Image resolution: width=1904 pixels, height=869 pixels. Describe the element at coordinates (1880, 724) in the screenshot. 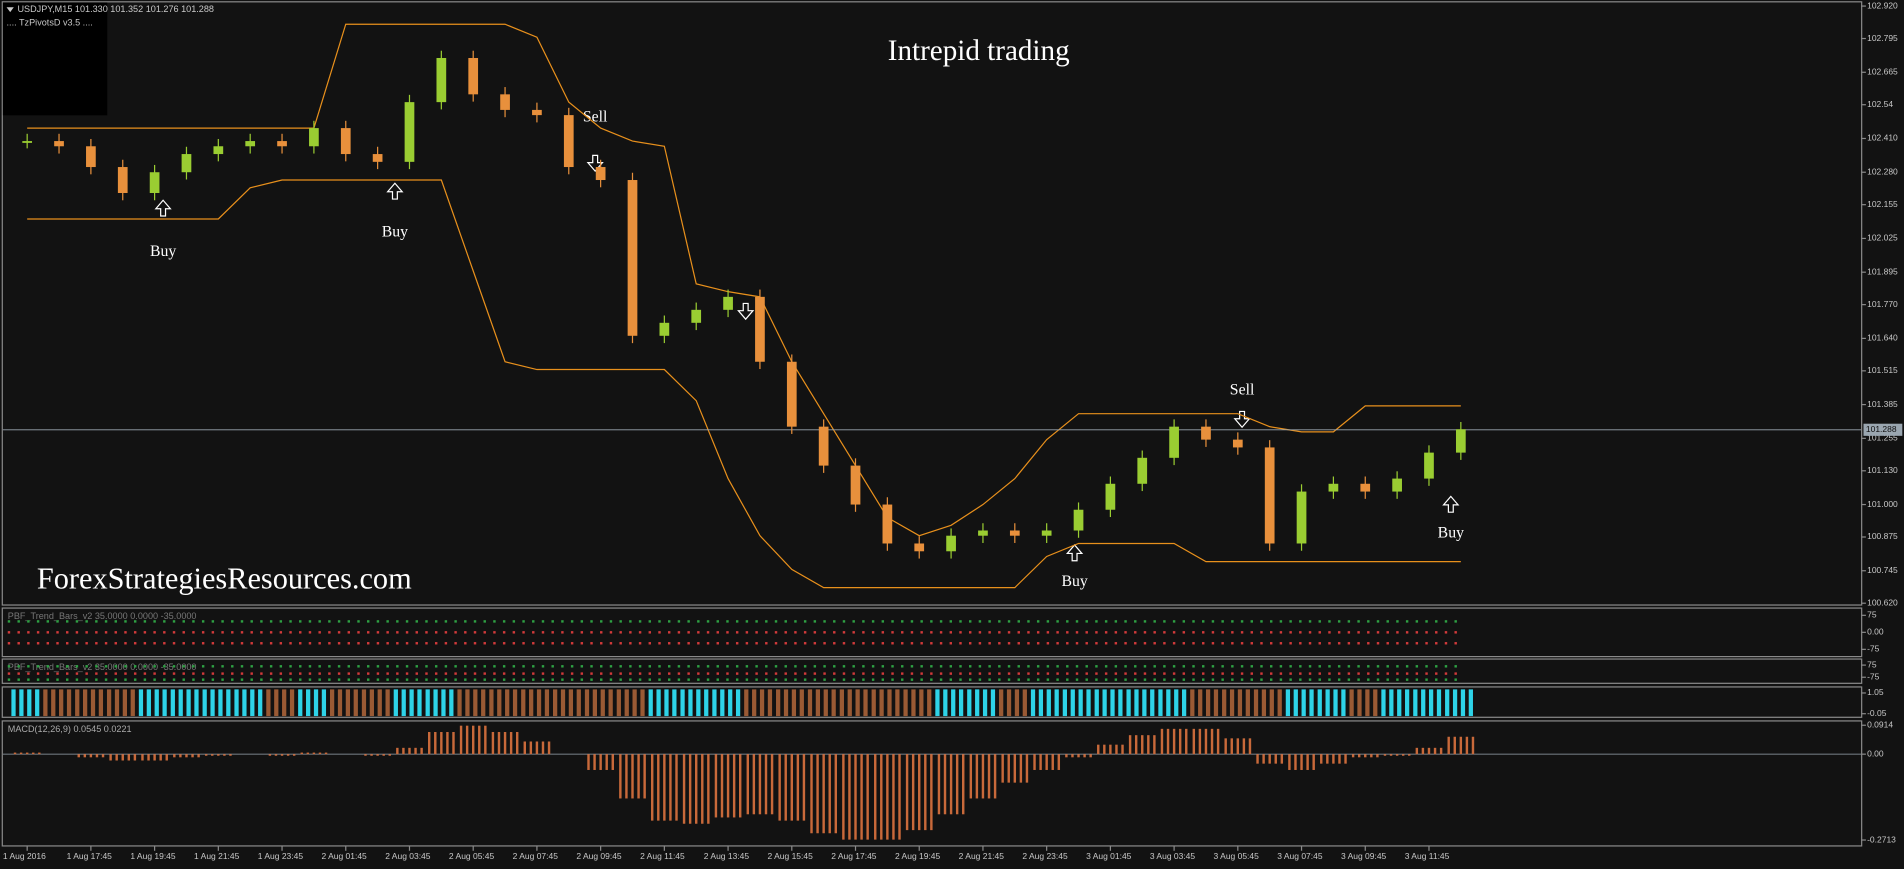

I see `y-tick-label: 0.0914` at that location.